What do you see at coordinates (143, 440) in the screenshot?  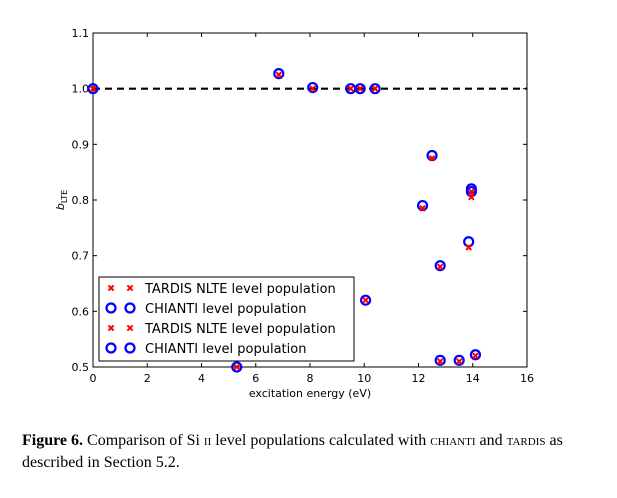 I see `caption-text-1: Comparison of Si` at bounding box center [143, 440].